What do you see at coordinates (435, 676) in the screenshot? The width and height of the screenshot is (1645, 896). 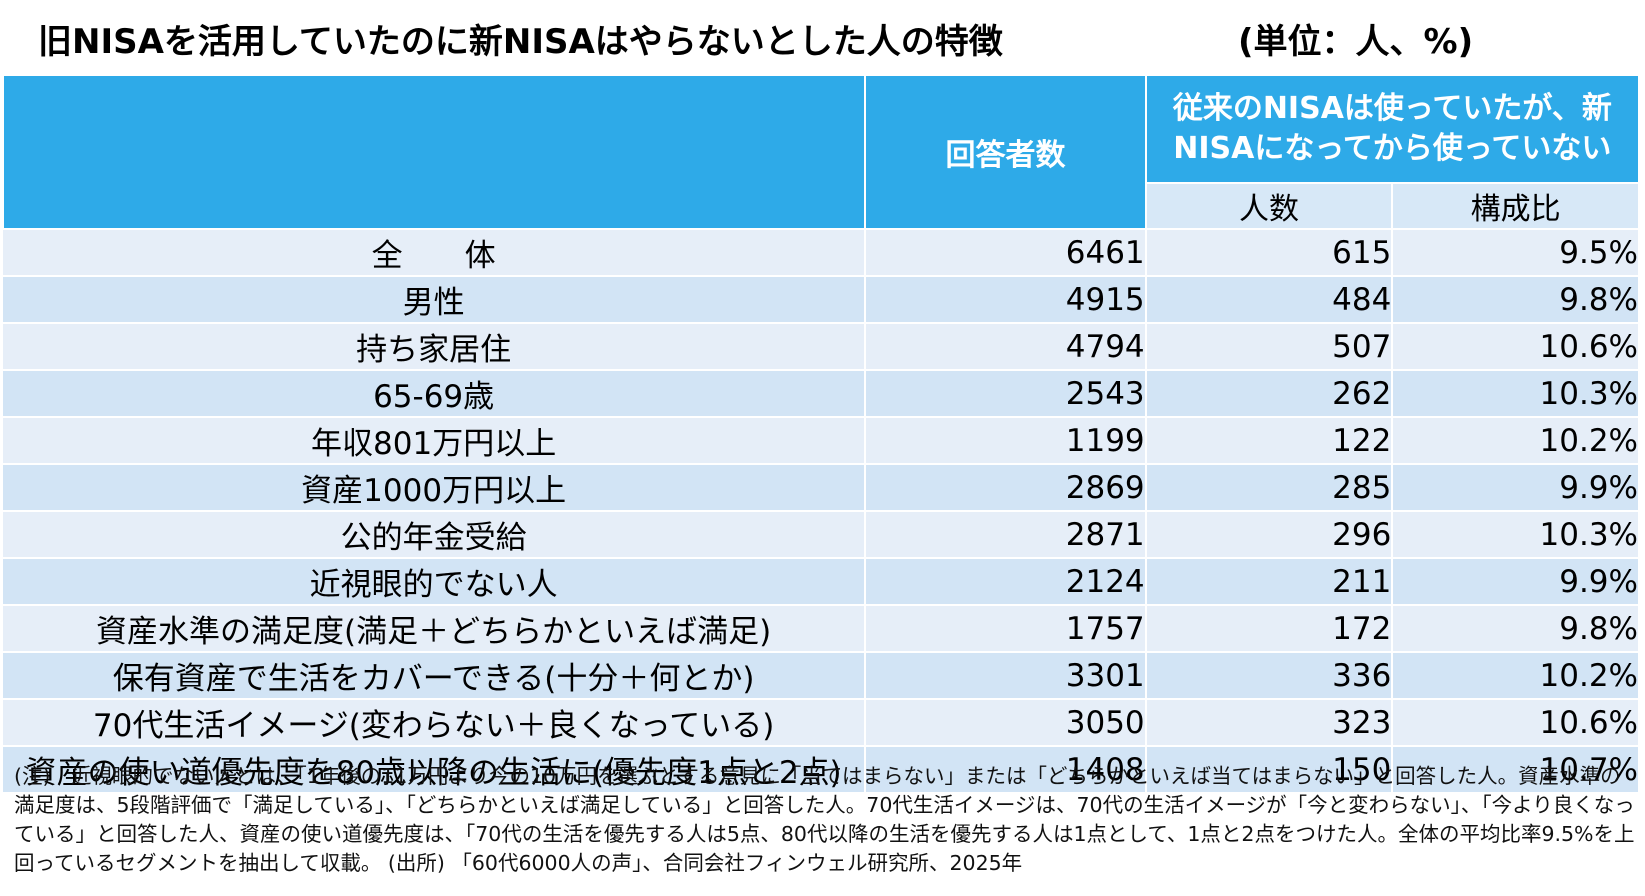 I see `row-label: 保有資産で生活をカバーできる(十分＋何とか)` at bounding box center [435, 676].